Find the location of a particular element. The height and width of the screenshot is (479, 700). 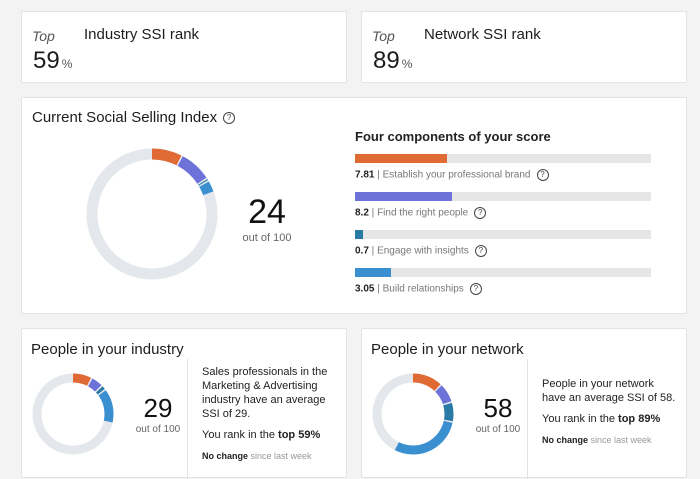

network-donut is located at coordinates (413, 414).